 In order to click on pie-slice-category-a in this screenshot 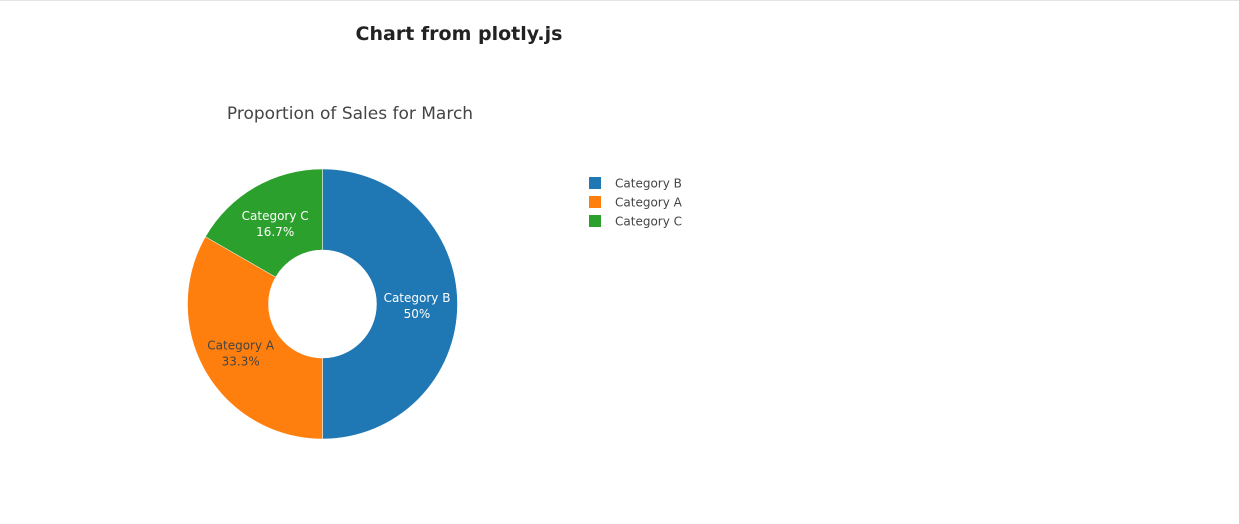, I will do `click(255, 338)`.